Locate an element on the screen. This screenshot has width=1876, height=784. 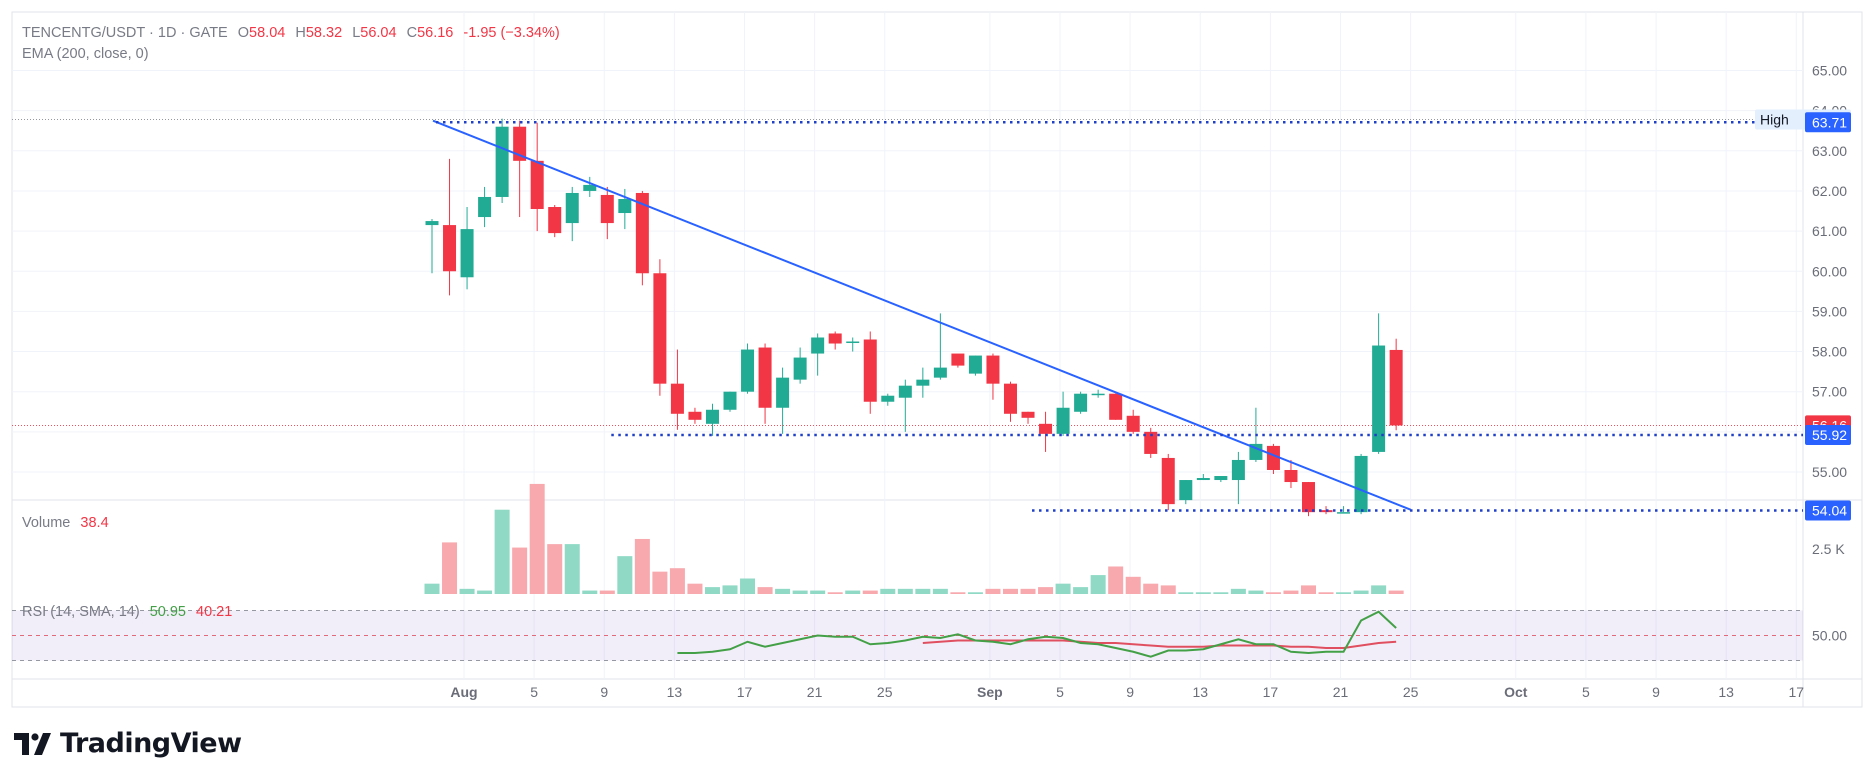
high-label-caption: High is located at coordinates (1774, 119).